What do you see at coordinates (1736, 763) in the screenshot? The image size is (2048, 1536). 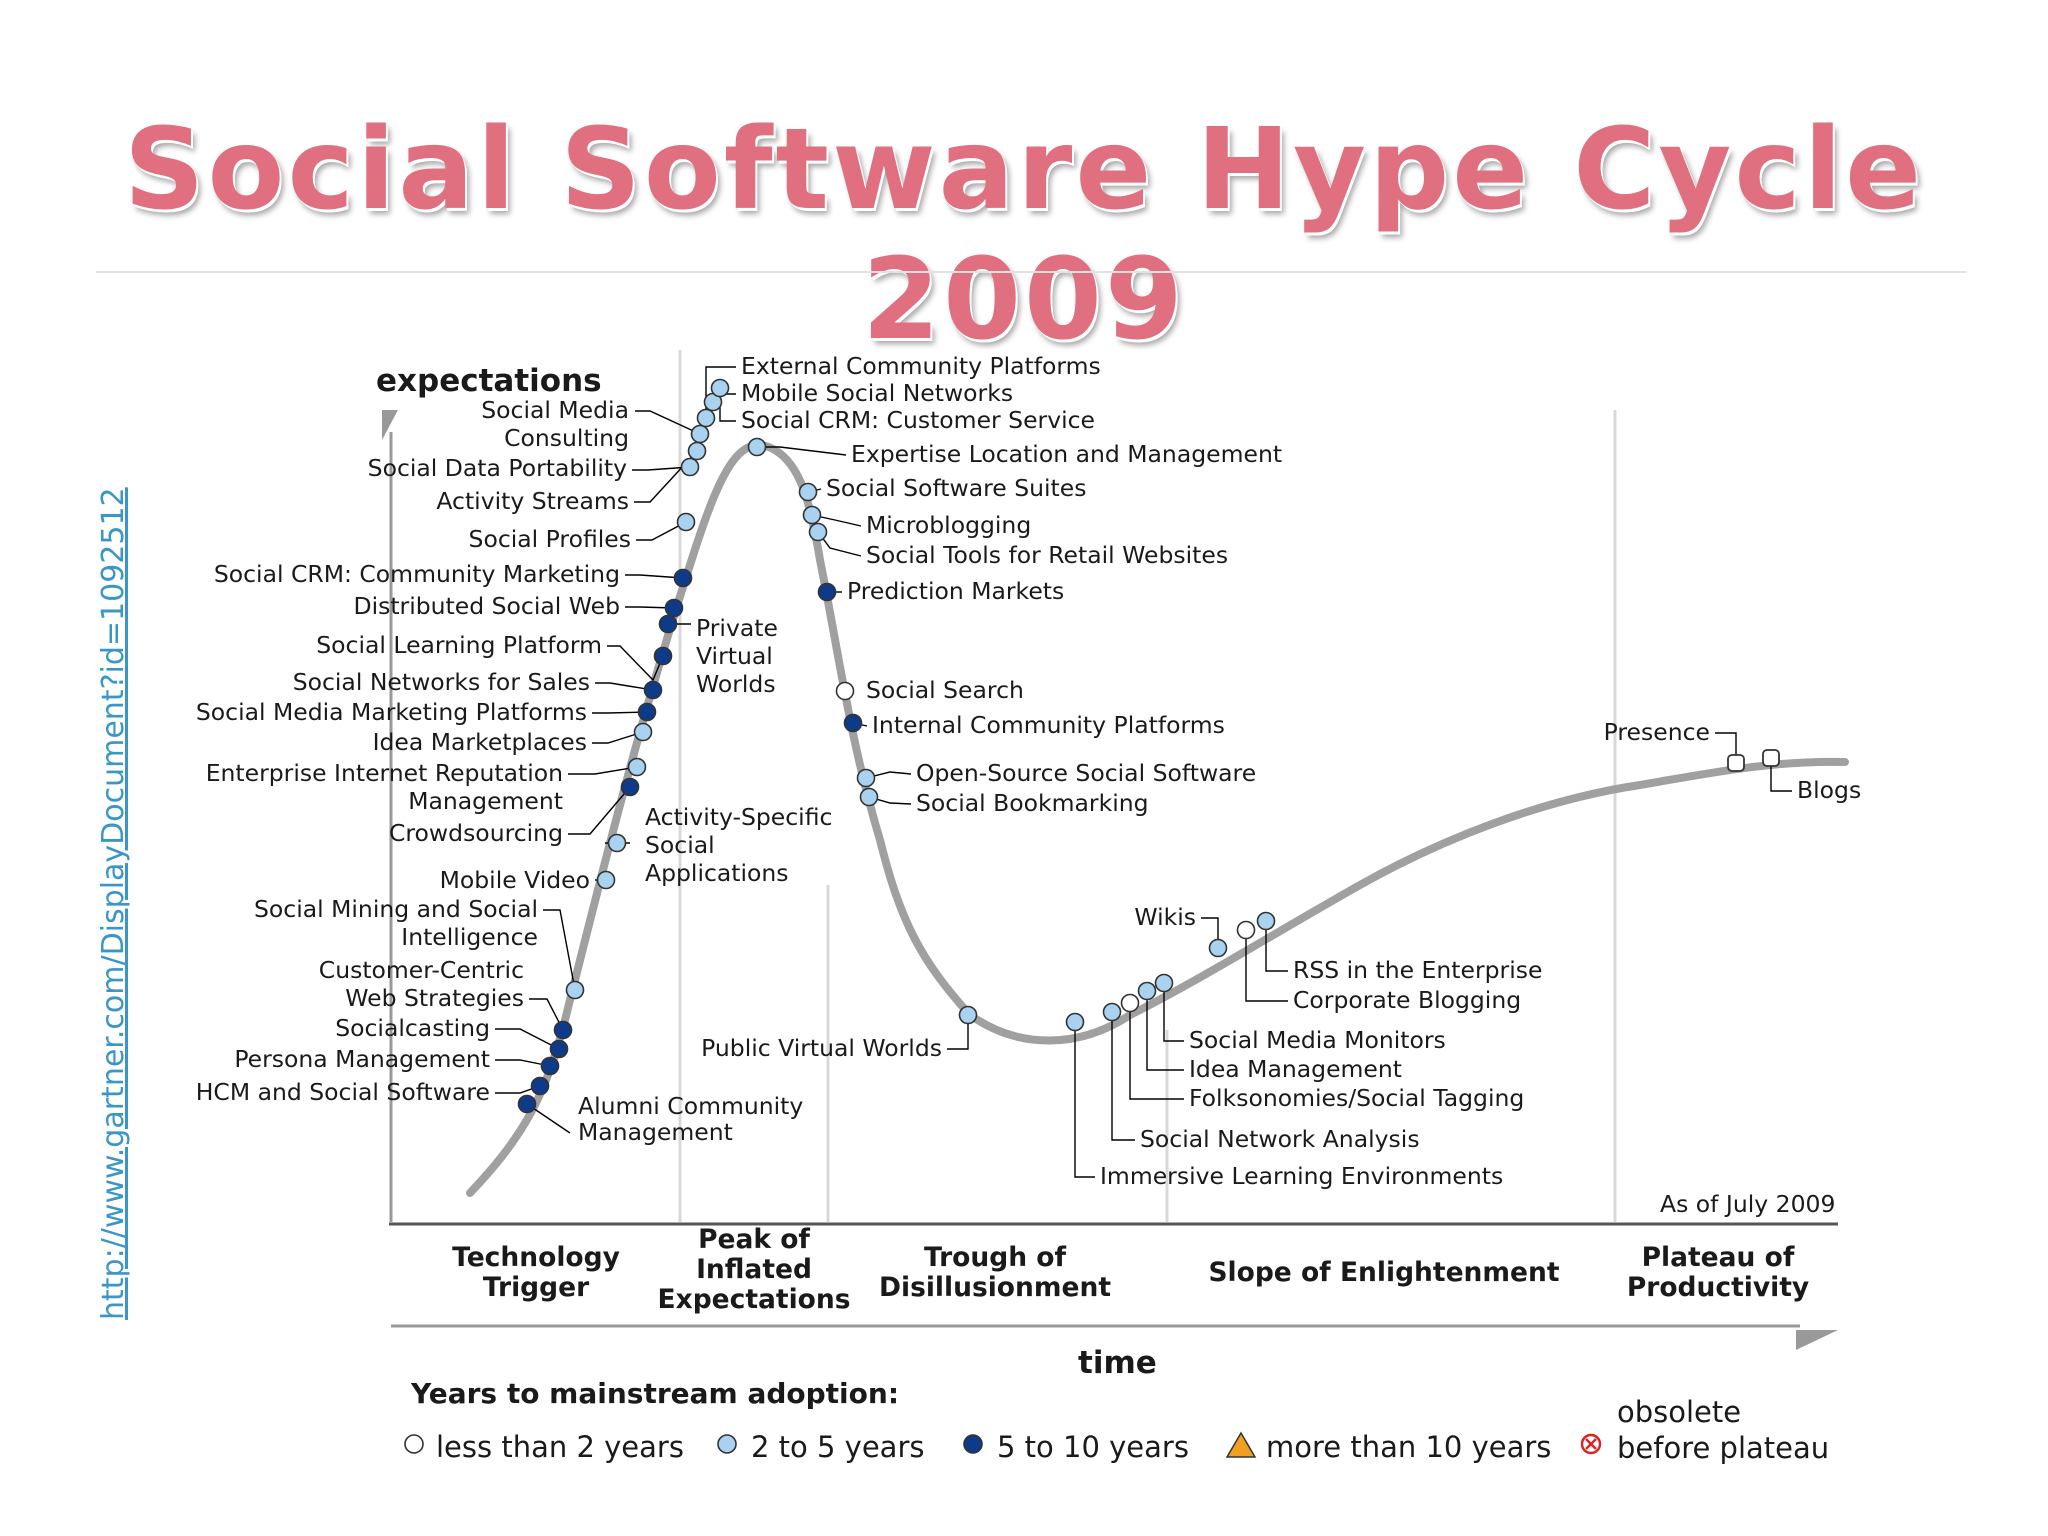 I see `marker-presence` at bounding box center [1736, 763].